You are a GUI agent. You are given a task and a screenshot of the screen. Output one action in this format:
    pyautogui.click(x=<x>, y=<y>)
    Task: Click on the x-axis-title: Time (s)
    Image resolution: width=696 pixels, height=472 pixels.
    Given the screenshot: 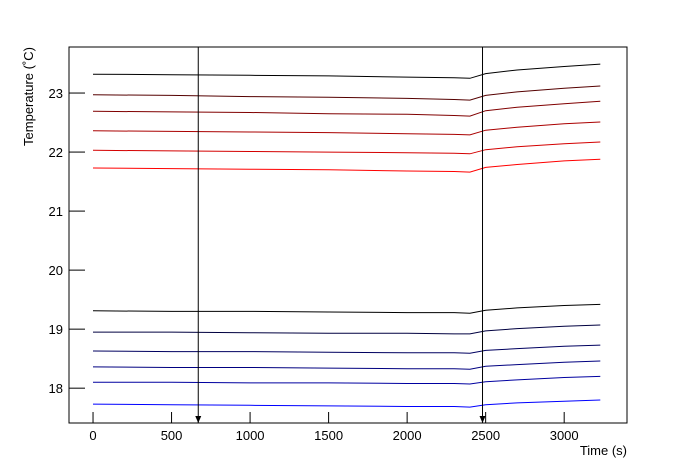 What is the action you would take?
    pyautogui.click(x=603, y=450)
    